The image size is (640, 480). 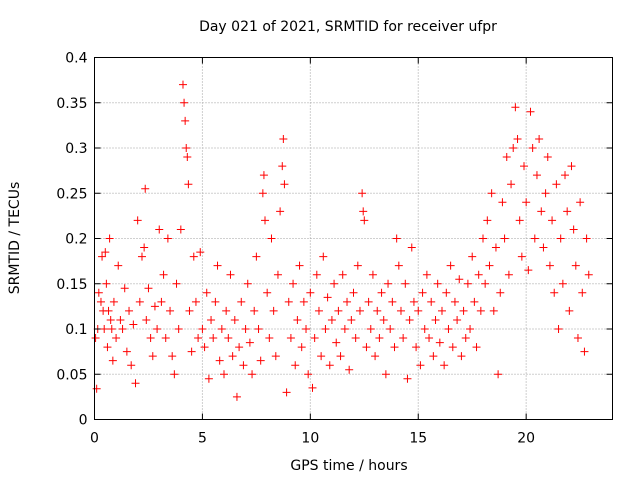 I want to click on x-axis-label: GPS time / hours, so click(x=348, y=466).